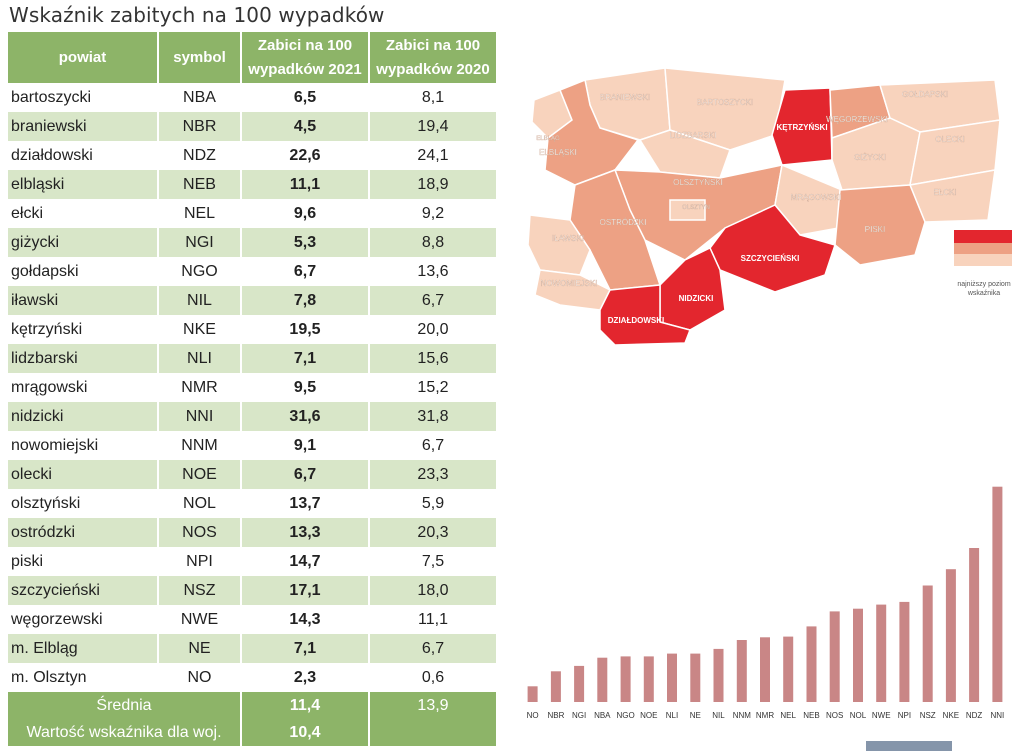 The image size is (1024, 751). Describe the element at coordinates (623, 222) in the screenshot. I see `map-label-nos: OSTRÓDZKI` at that location.